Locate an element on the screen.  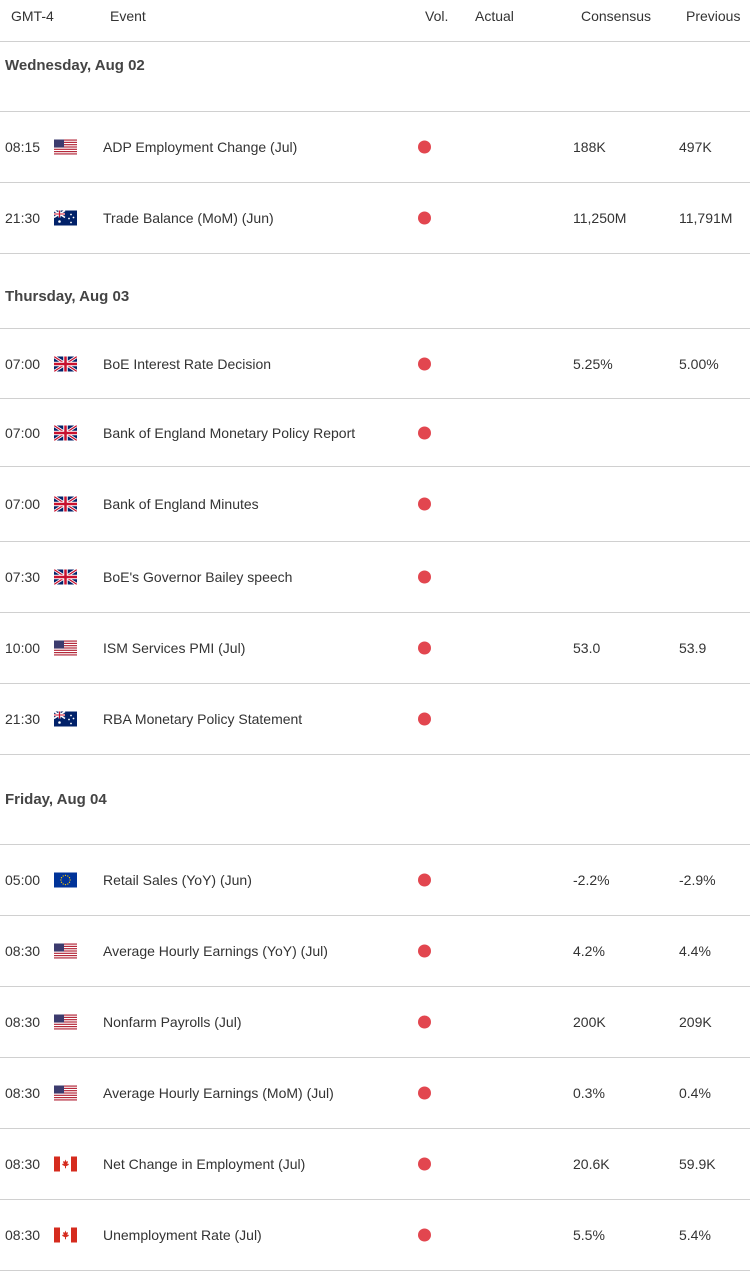
event-time: 08:15 is located at coordinates (23, 147).